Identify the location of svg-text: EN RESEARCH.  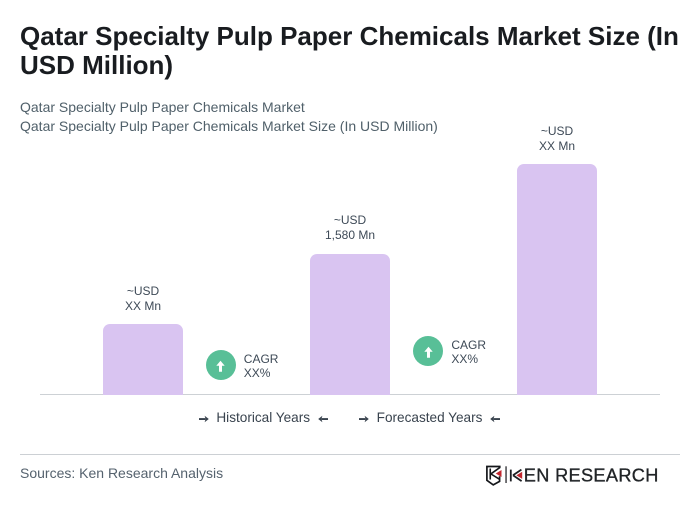
(591, 475).